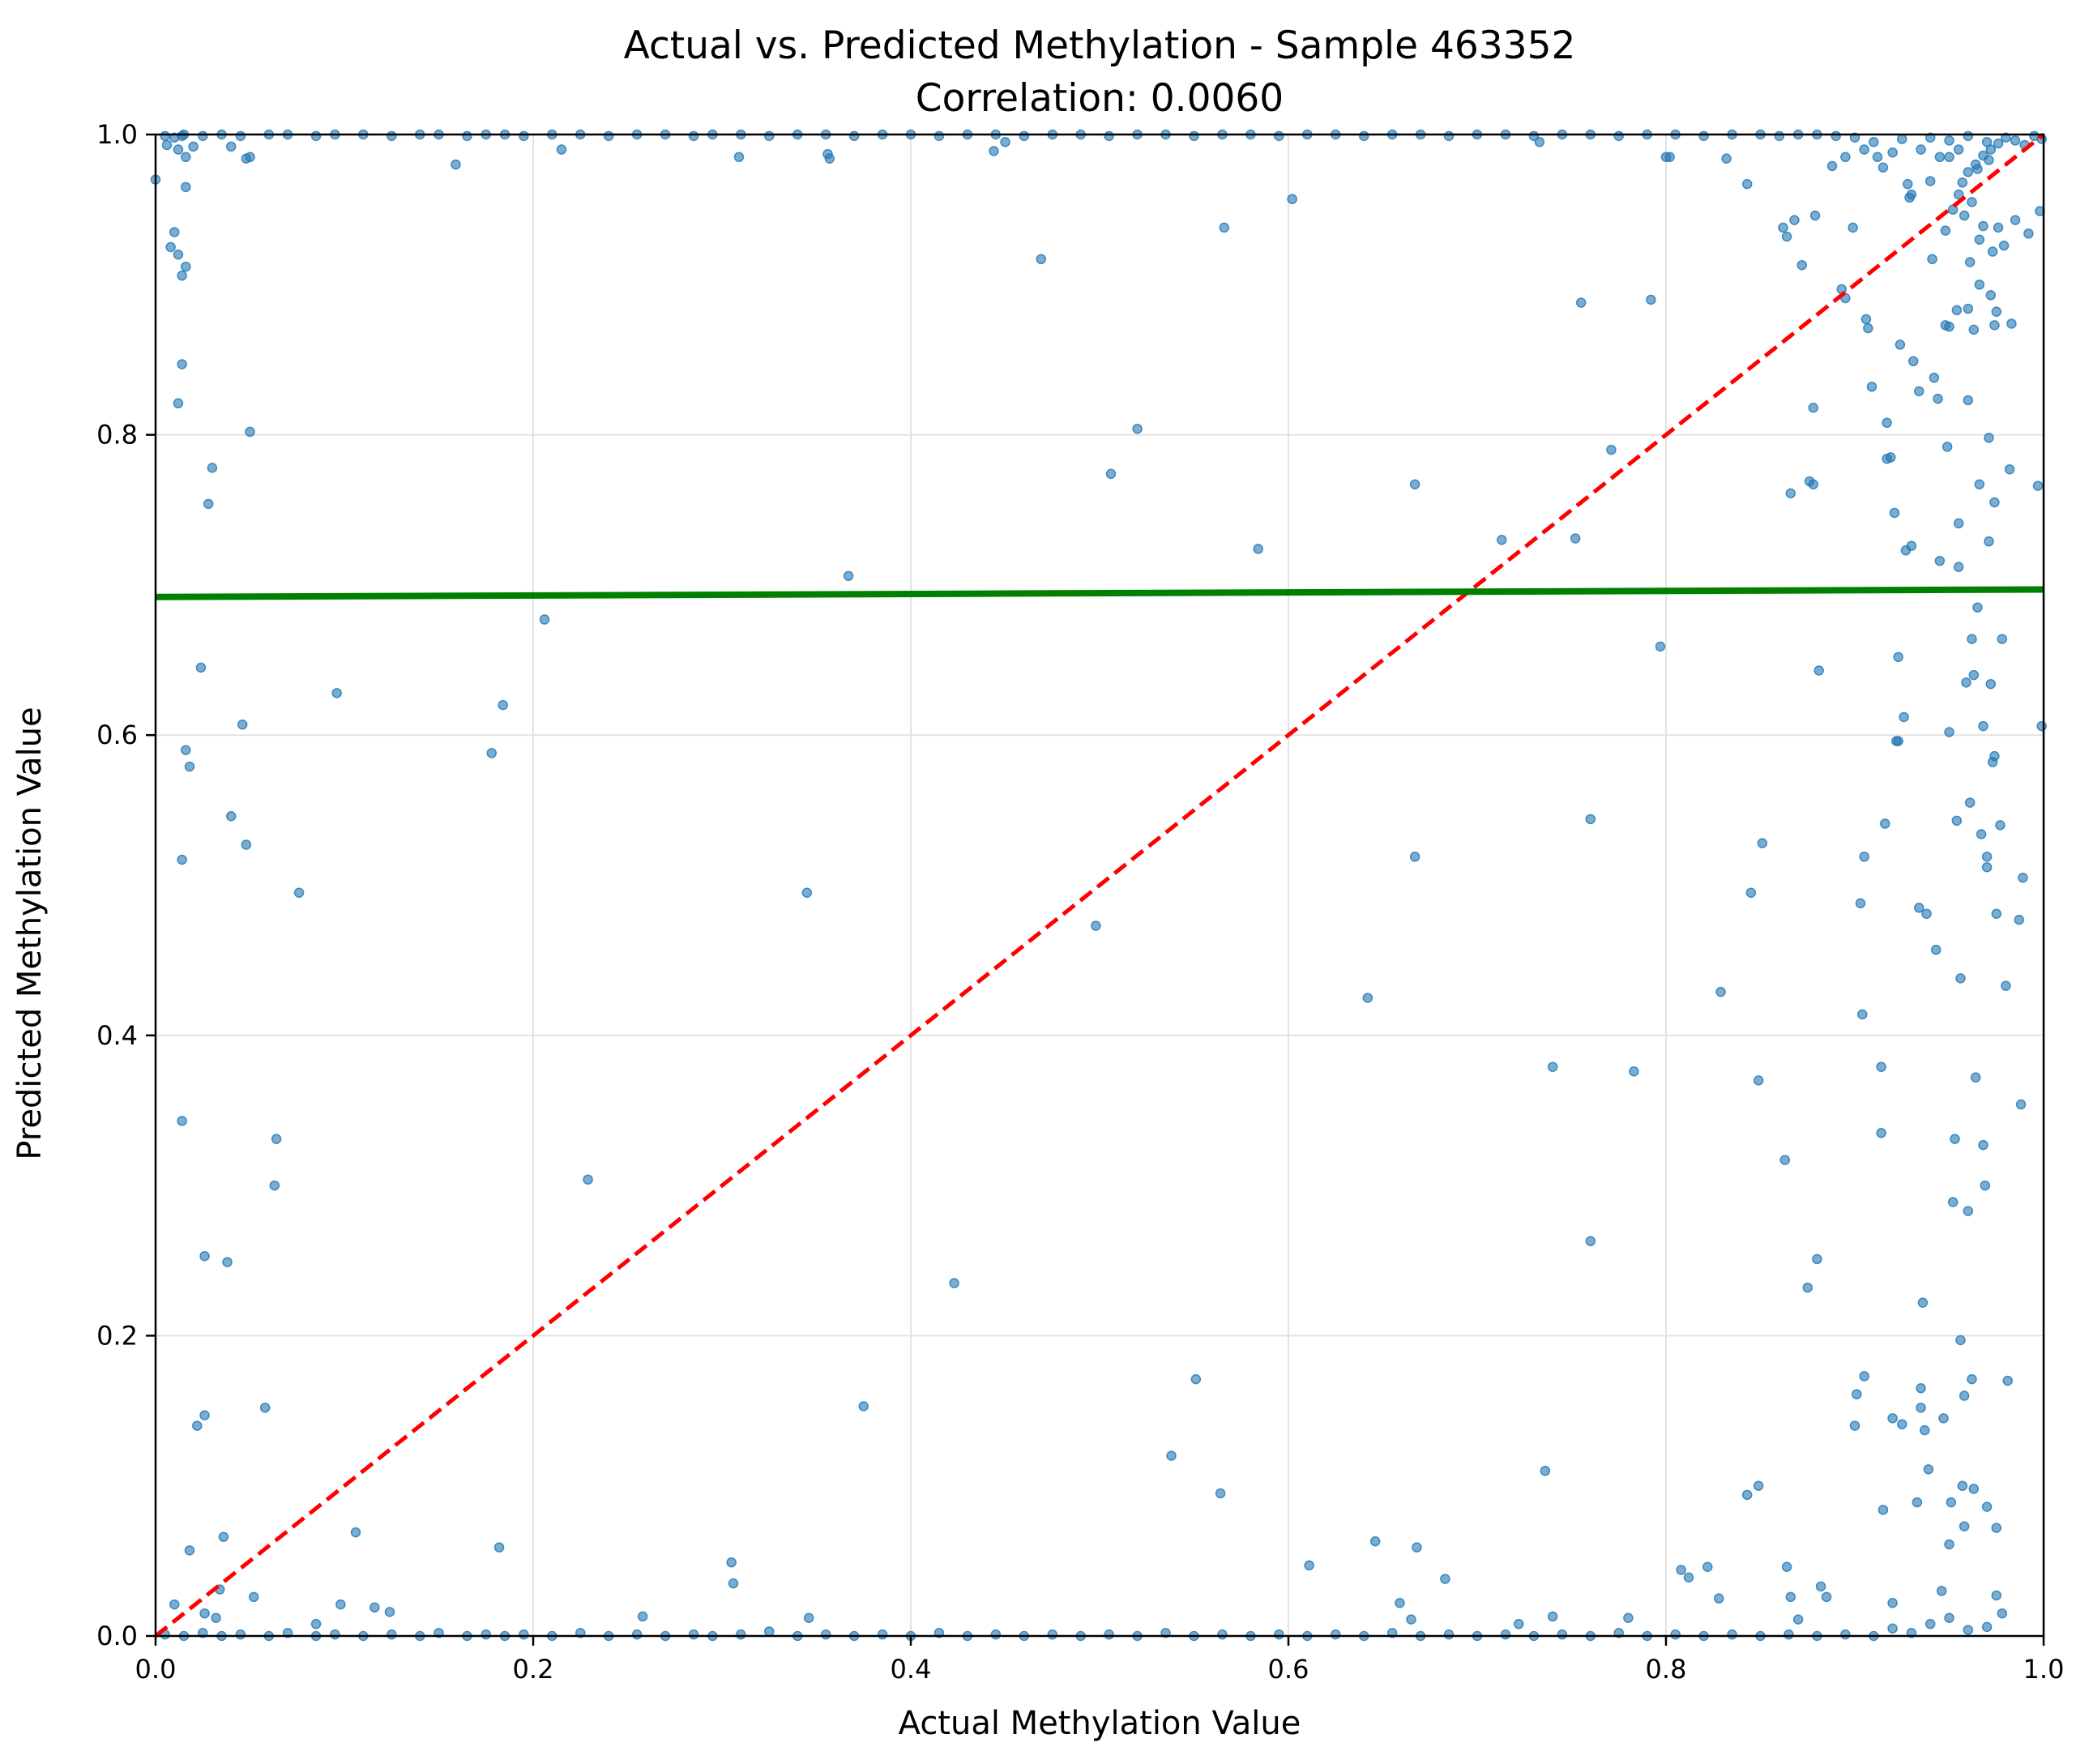 Image resolution: width=2089 pixels, height=1764 pixels. What do you see at coordinates (117, 1336) in the screenshot?
I see `y-tick-label: 0.2` at bounding box center [117, 1336].